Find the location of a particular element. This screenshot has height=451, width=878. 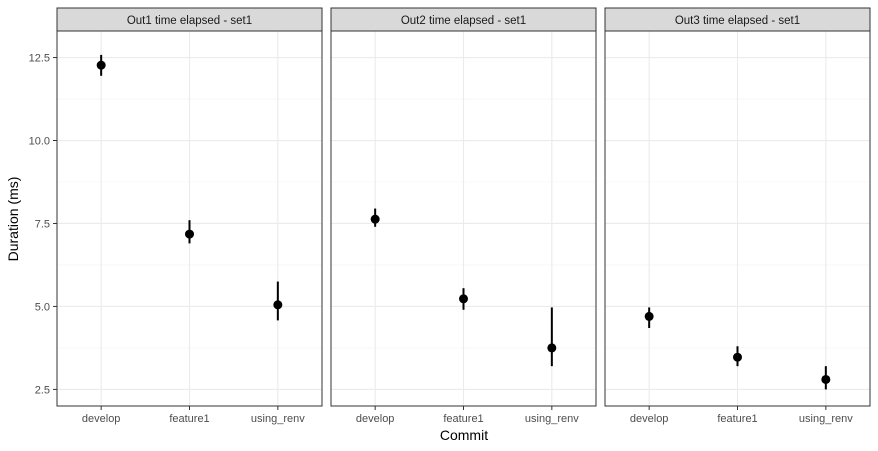

y-tick-label: 12.5 is located at coordinates (39, 59).